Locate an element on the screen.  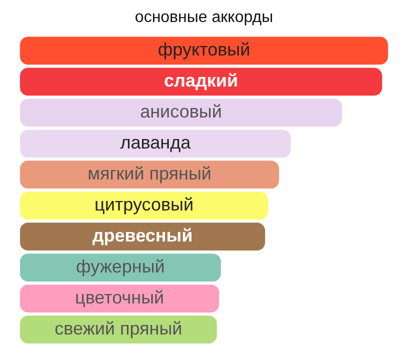
y-tick-label: цитрусовый is located at coordinates (144, 204).